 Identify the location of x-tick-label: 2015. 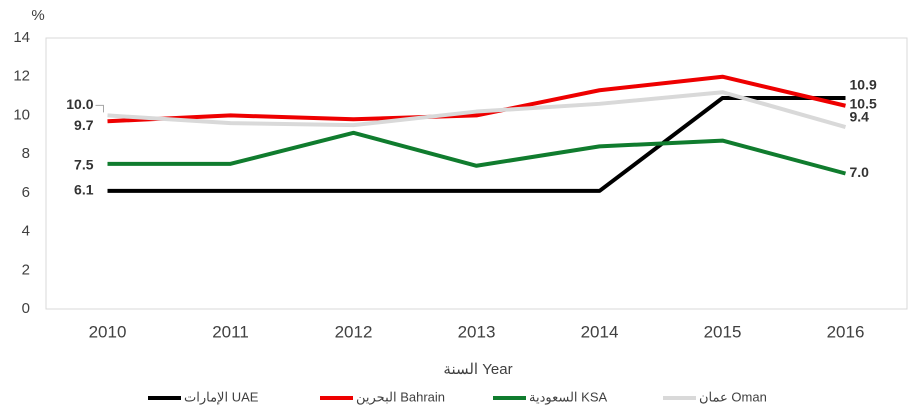
(723, 331).